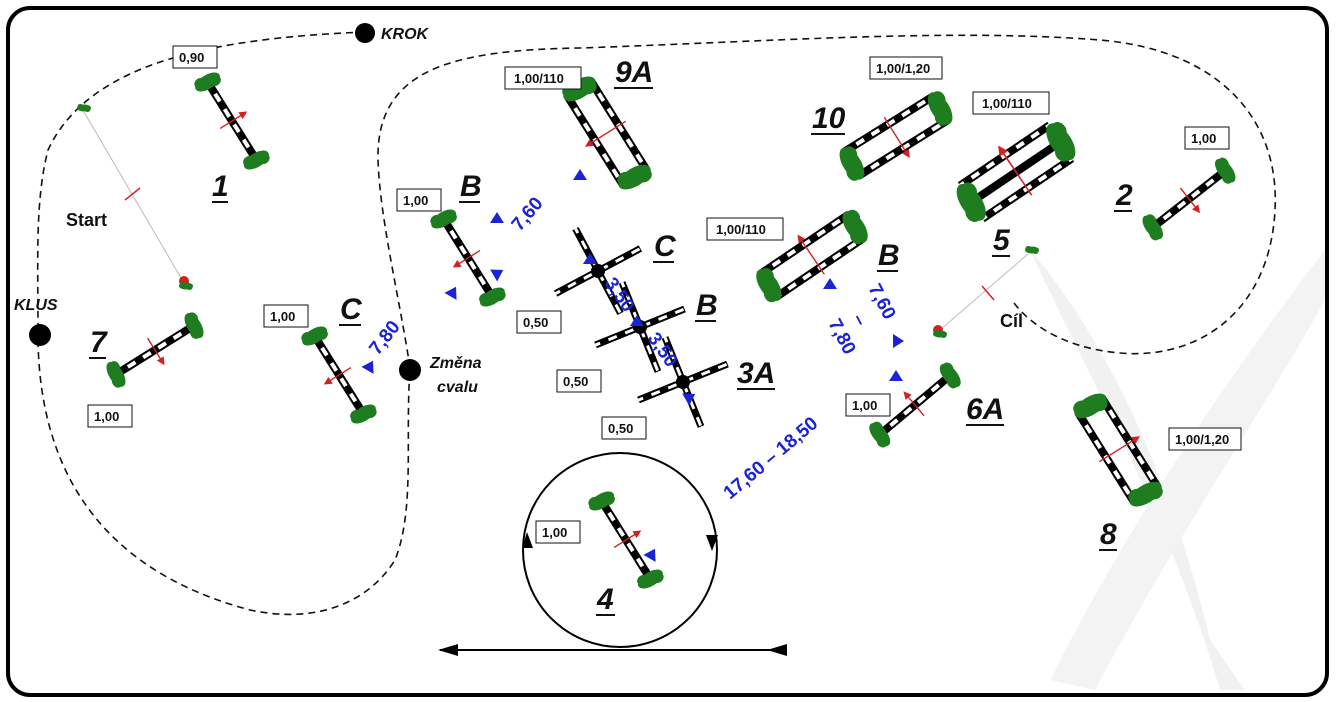  I want to click on height-box-10: 1,00/1,20, so click(906, 68).